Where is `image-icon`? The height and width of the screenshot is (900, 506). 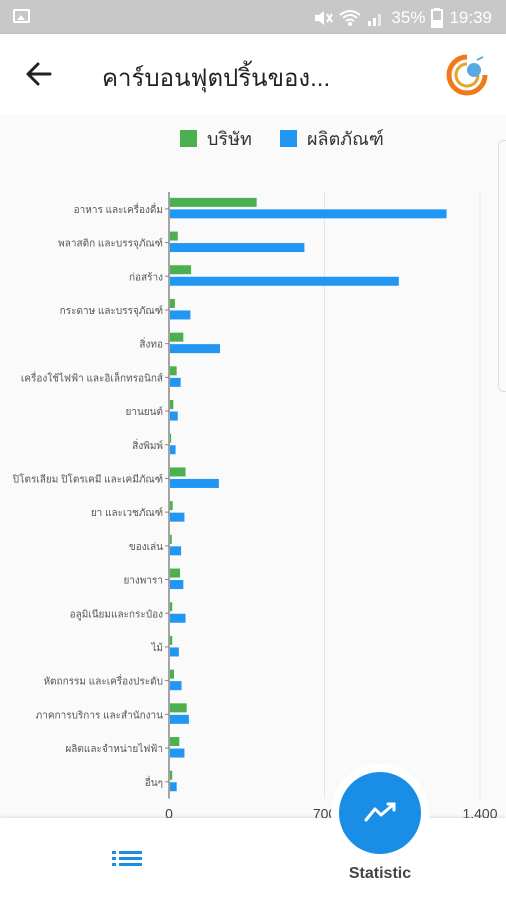 image-icon is located at coordinates (21, 16).